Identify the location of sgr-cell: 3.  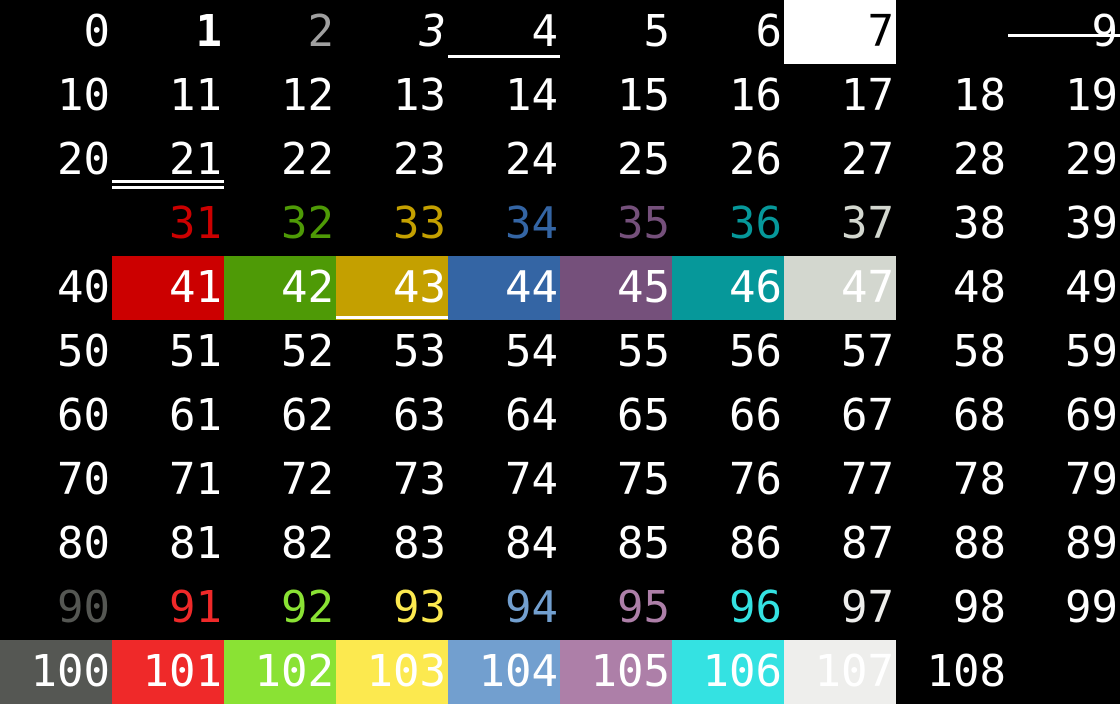
(433, 31).